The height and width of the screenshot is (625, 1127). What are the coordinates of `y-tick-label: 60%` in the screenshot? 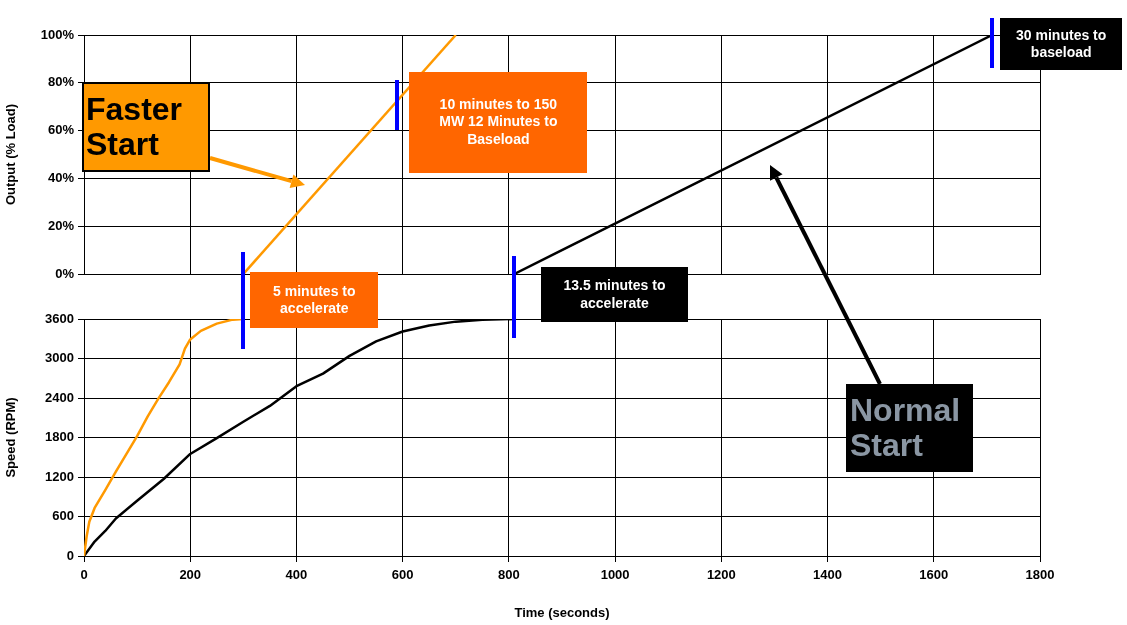 It's located at (61, 130).